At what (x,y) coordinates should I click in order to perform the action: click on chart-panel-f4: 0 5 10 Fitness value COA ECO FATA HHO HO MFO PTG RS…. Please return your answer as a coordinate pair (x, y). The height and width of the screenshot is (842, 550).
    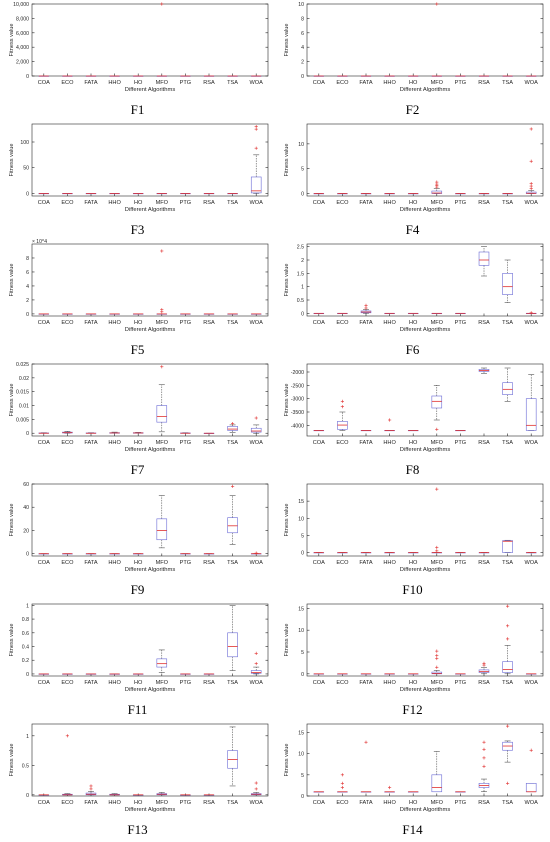
    Looking at the image, I should click on (412, 180).